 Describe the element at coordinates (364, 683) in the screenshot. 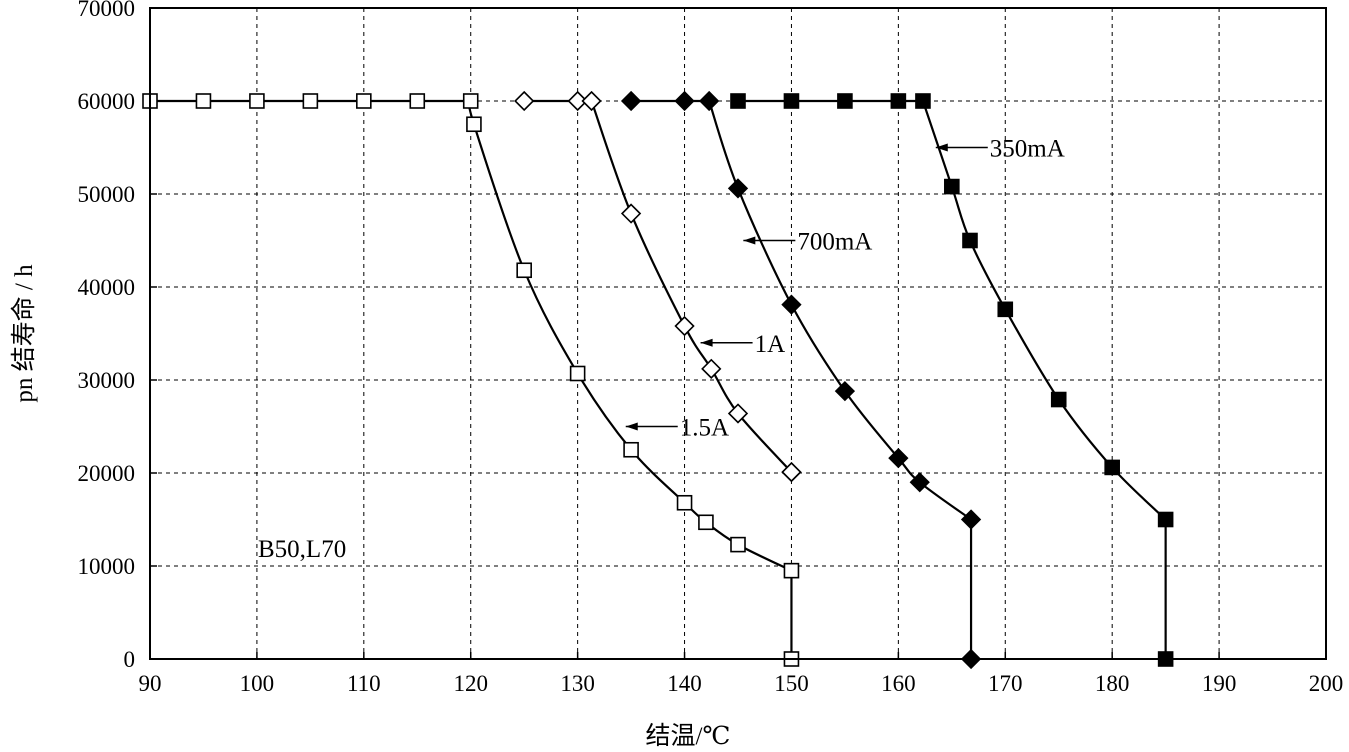

I see `x-tick-label: 110` at that location.